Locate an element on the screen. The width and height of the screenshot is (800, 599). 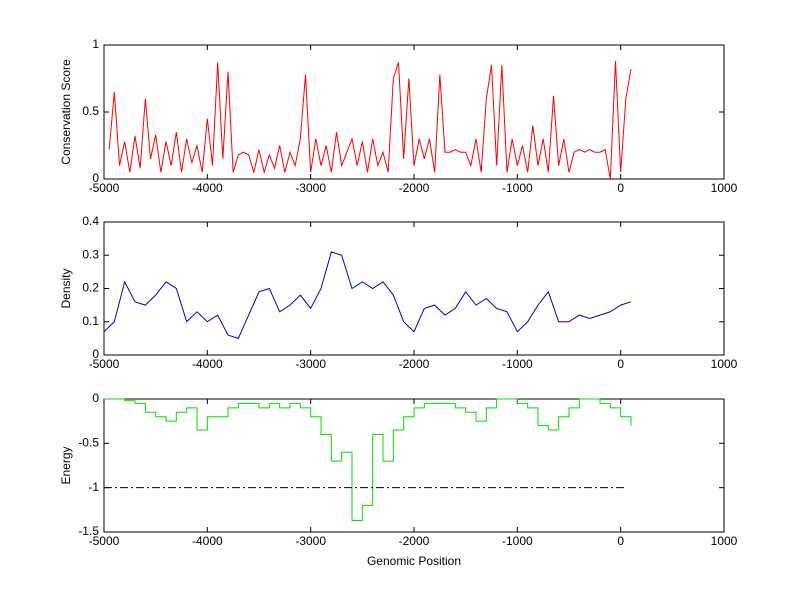
y-tick-label: 0.2 is located at coordinates (90, 288).